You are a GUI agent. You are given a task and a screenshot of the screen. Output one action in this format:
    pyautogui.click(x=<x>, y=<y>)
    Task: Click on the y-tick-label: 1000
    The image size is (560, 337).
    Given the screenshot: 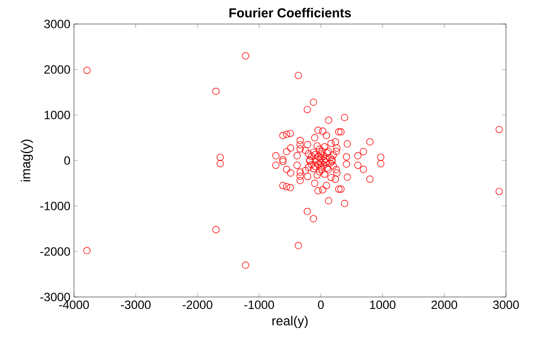 What is the action you would take?
    pyautogui.click(x=57, y=115)
    